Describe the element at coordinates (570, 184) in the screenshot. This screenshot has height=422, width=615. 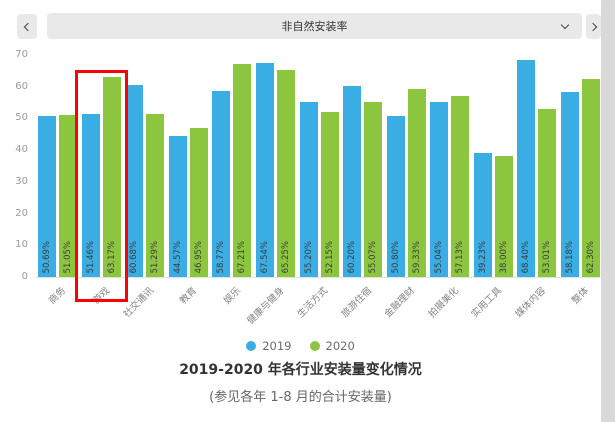
I see `bar-2019: 58.18%` at that location.